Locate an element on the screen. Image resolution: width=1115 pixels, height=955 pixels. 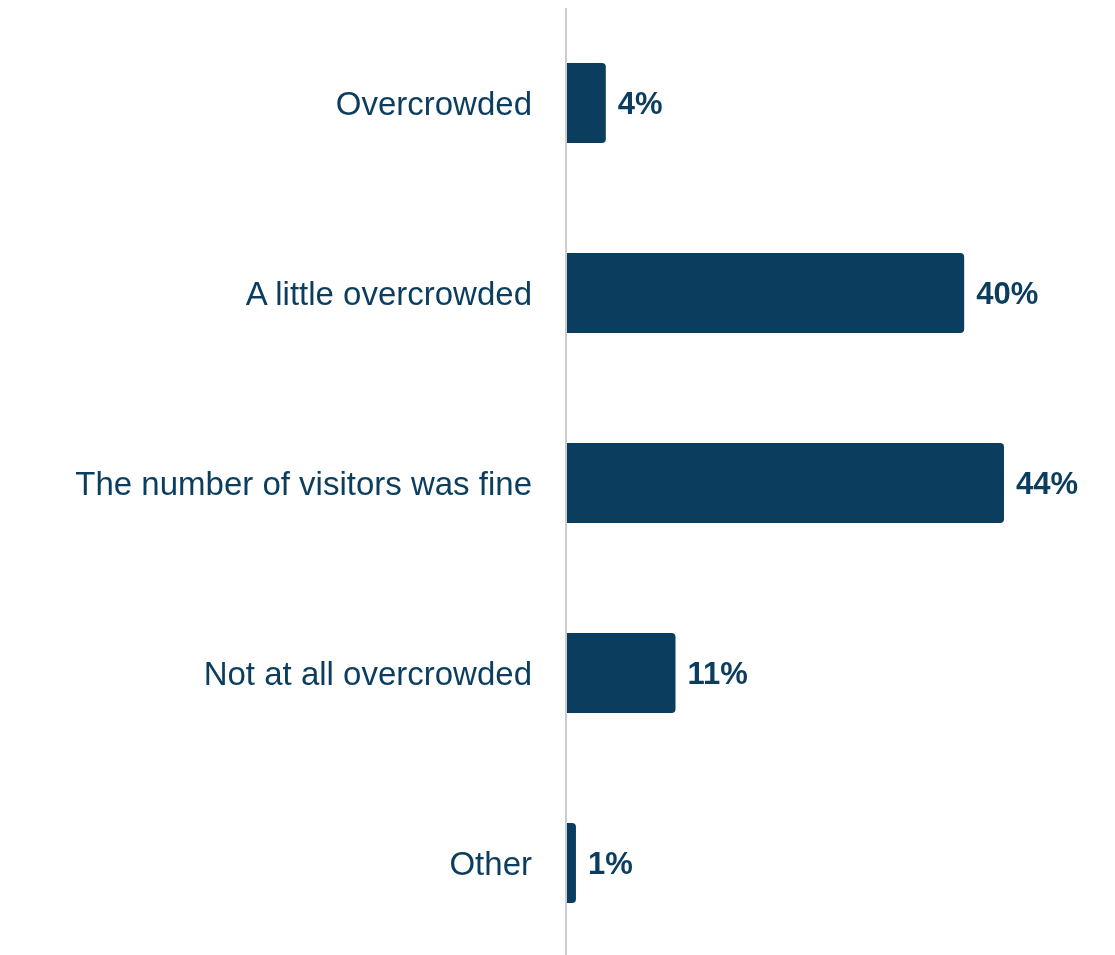
data-label: 40% is located at coordinates (1007, 294).